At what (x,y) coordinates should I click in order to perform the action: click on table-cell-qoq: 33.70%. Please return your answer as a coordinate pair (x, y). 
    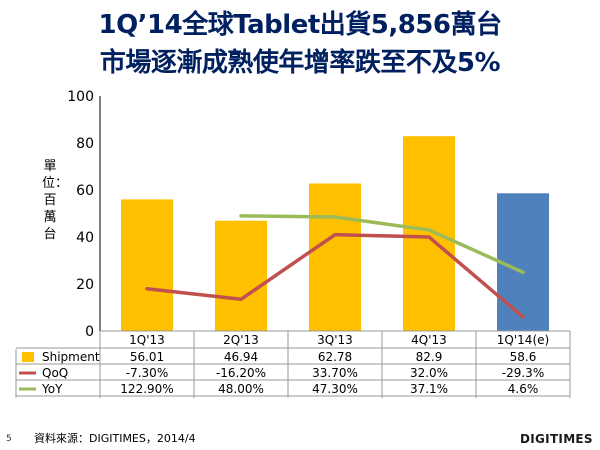
    Looking at the image, I should click on (335, 373).